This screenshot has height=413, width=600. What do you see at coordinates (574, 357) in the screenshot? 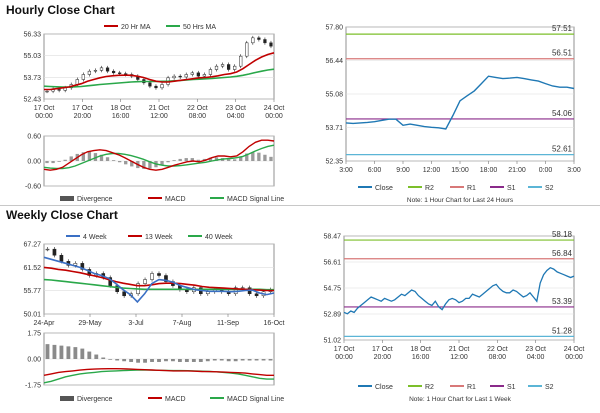
I see `weekly-daily-x-tick-label: 00:00` at bounding box center [574, 357].